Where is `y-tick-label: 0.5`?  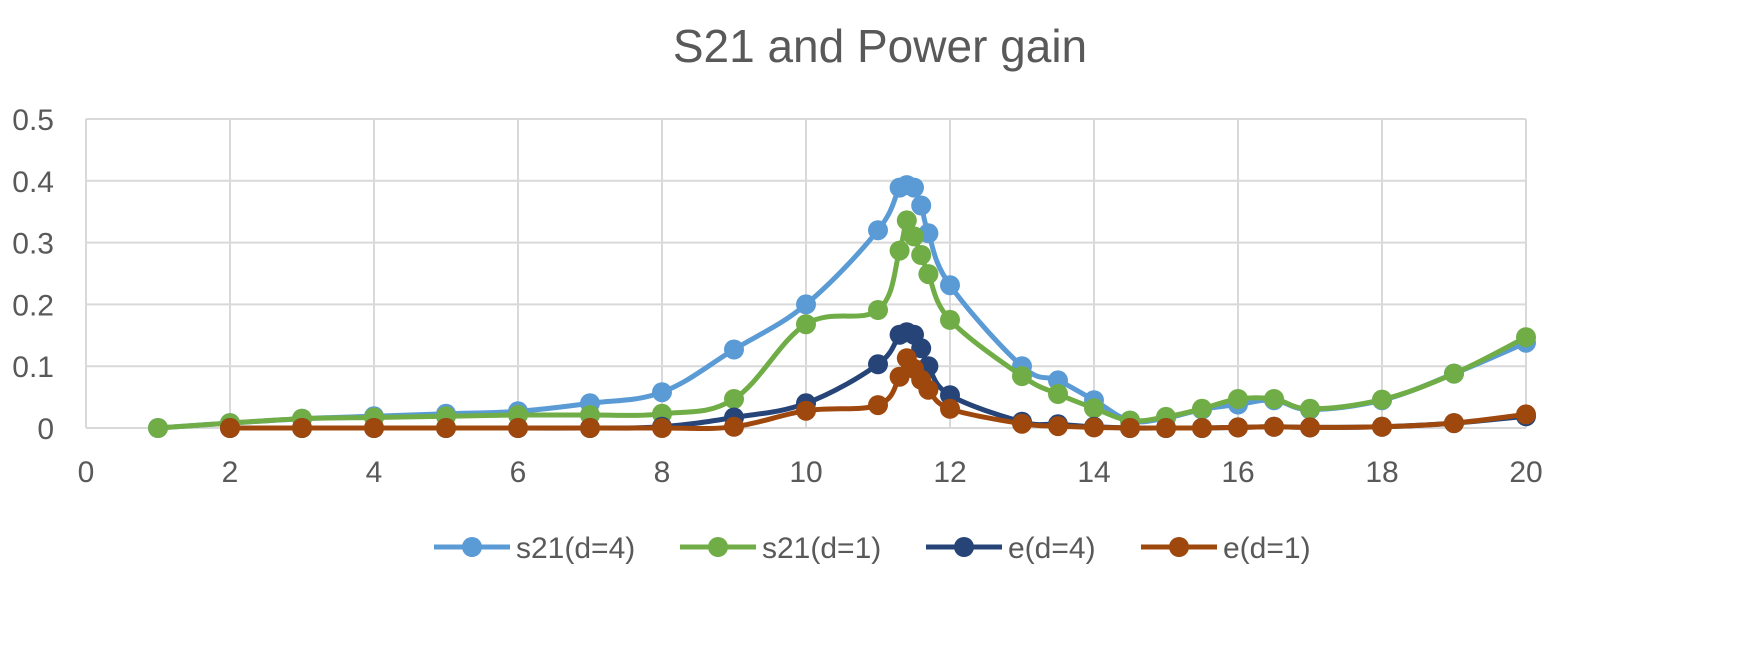 y-tick-label: 0.5 is located at coordinates (33, 120).